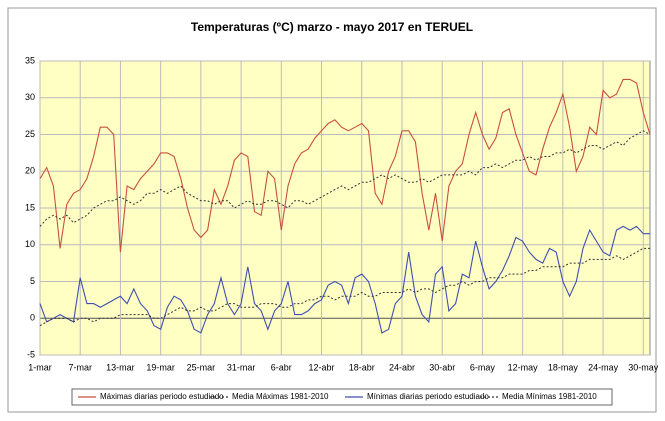  Describe the element at coordinates (32, 318) in the screenshot. I see `y-tick-label: 0` at that location.